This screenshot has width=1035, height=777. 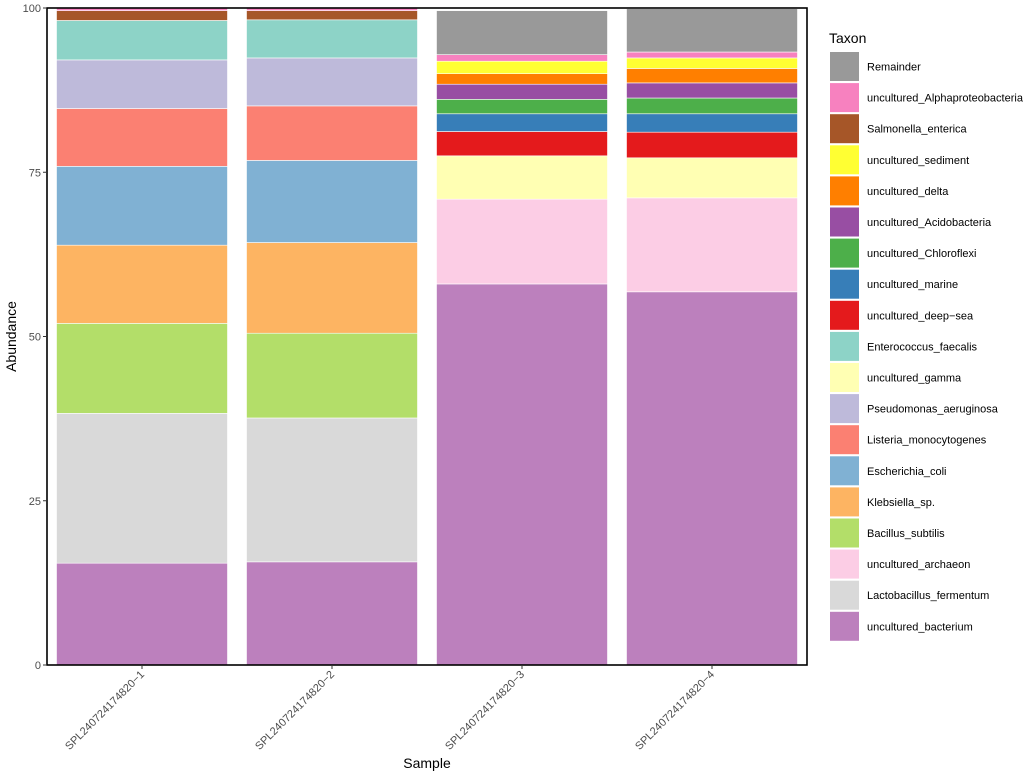 I want to click on legend-label: Bacillus_subtilis, so click(x=906, y=534).